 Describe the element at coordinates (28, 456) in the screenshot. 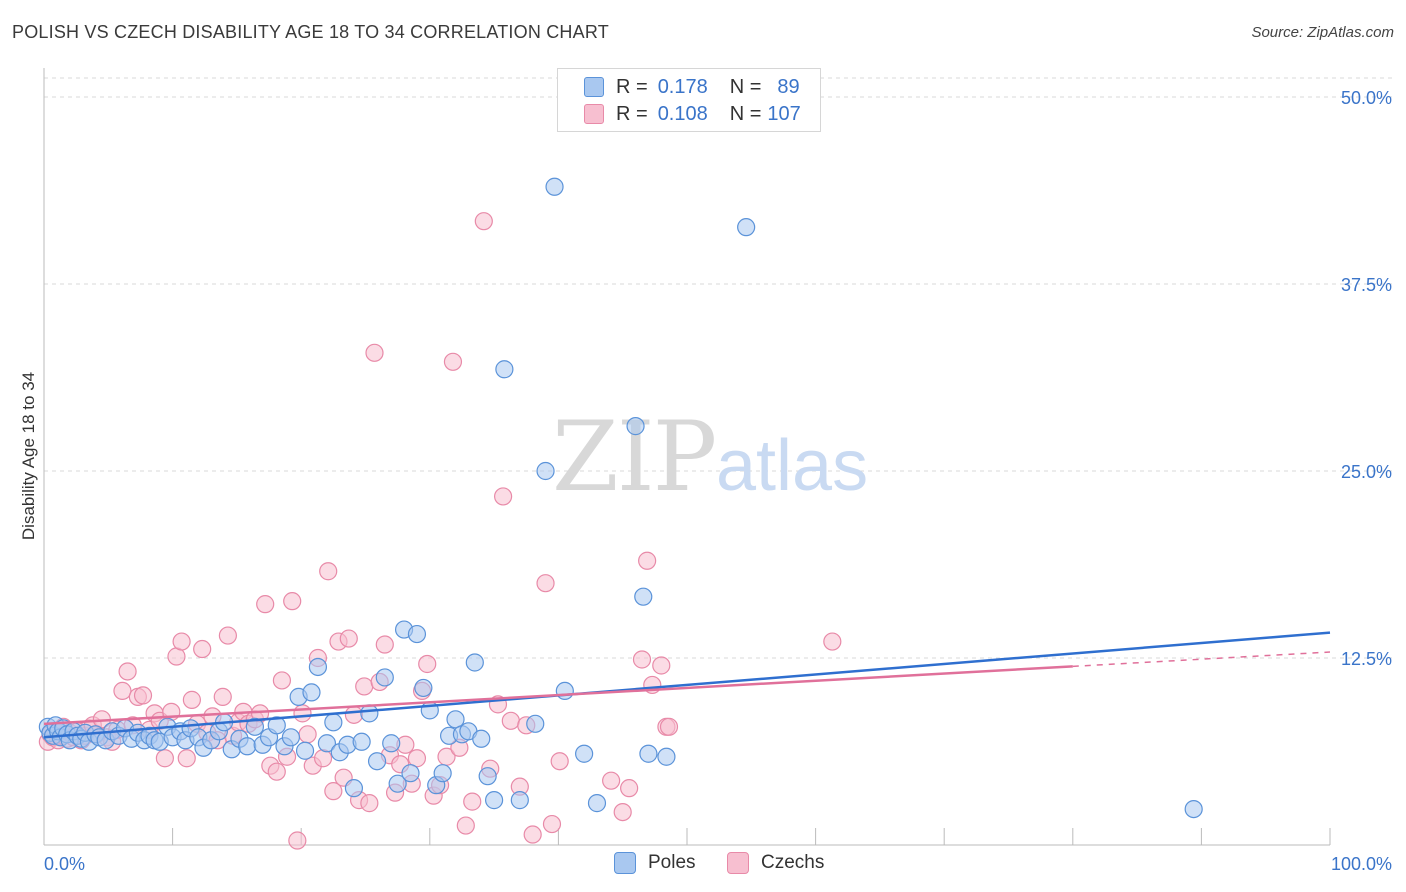

I see `y-axis-label: Disability Age 18 to 34` at that location.